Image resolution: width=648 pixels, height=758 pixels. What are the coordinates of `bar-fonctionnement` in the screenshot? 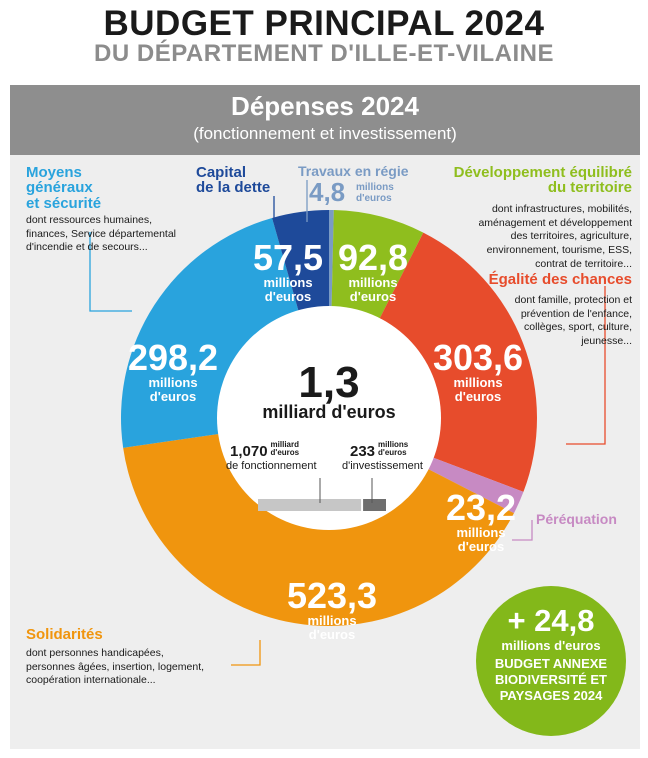 It's located at (310, 505).